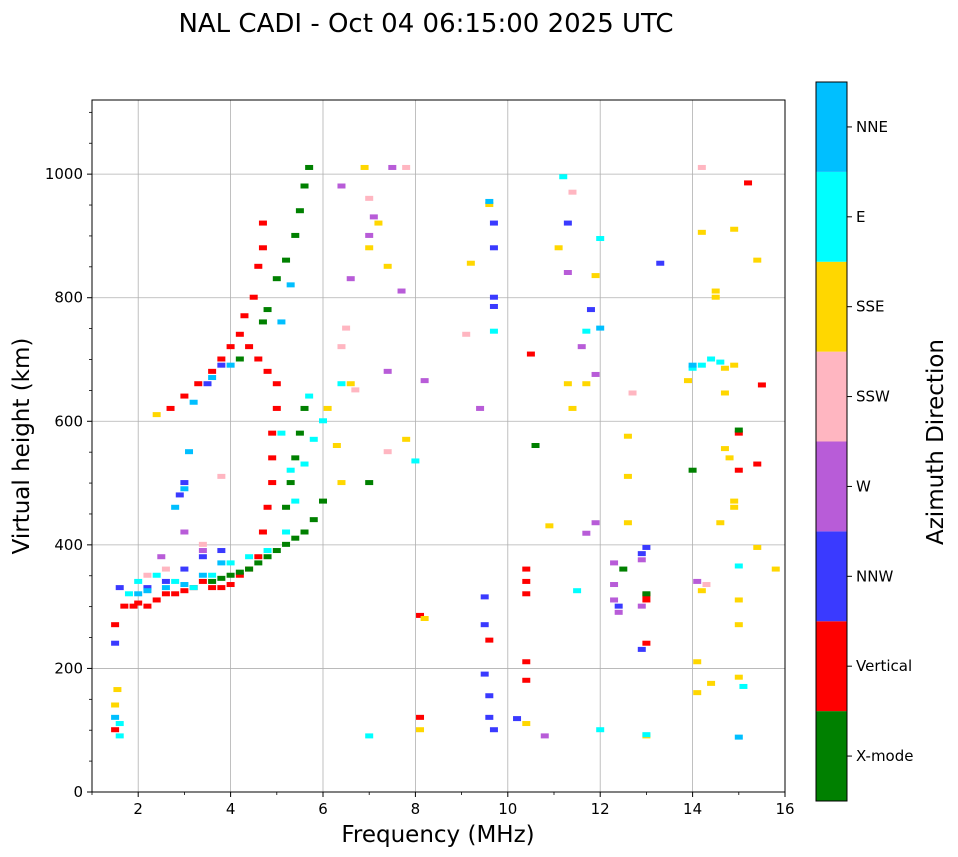  I want to click on x-tick-label: 8, so click(416, 809).